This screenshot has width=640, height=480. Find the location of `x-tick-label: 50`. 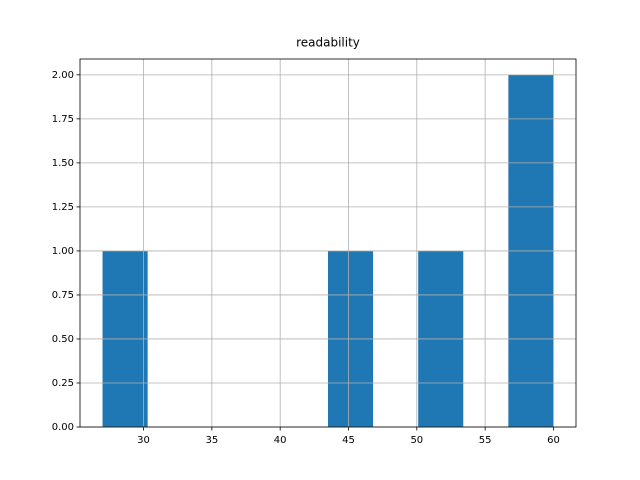

x-tick-label: 50 is located at coordinates (416, 440).